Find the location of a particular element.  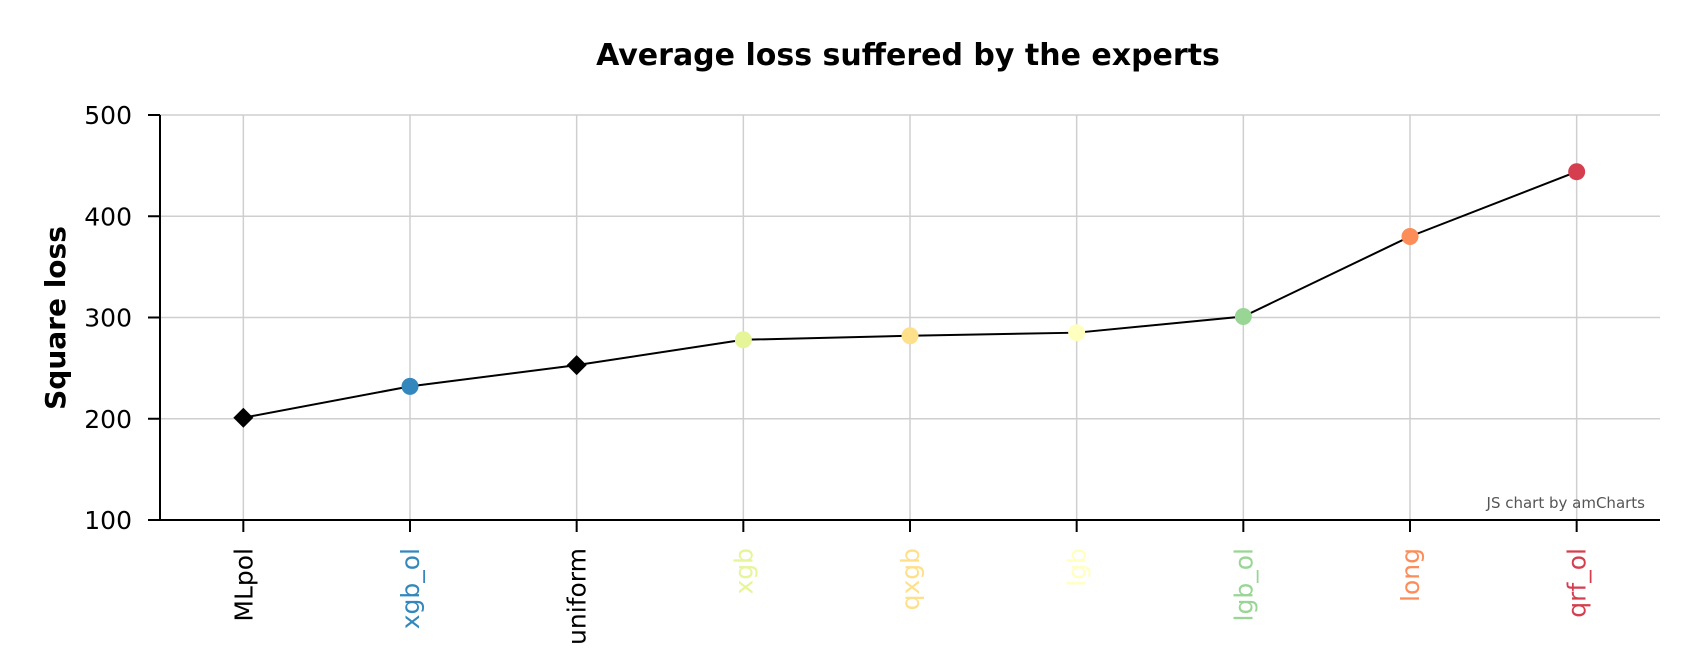

x-tick-label-xgb: xgb is located at coordinates (743, 571).